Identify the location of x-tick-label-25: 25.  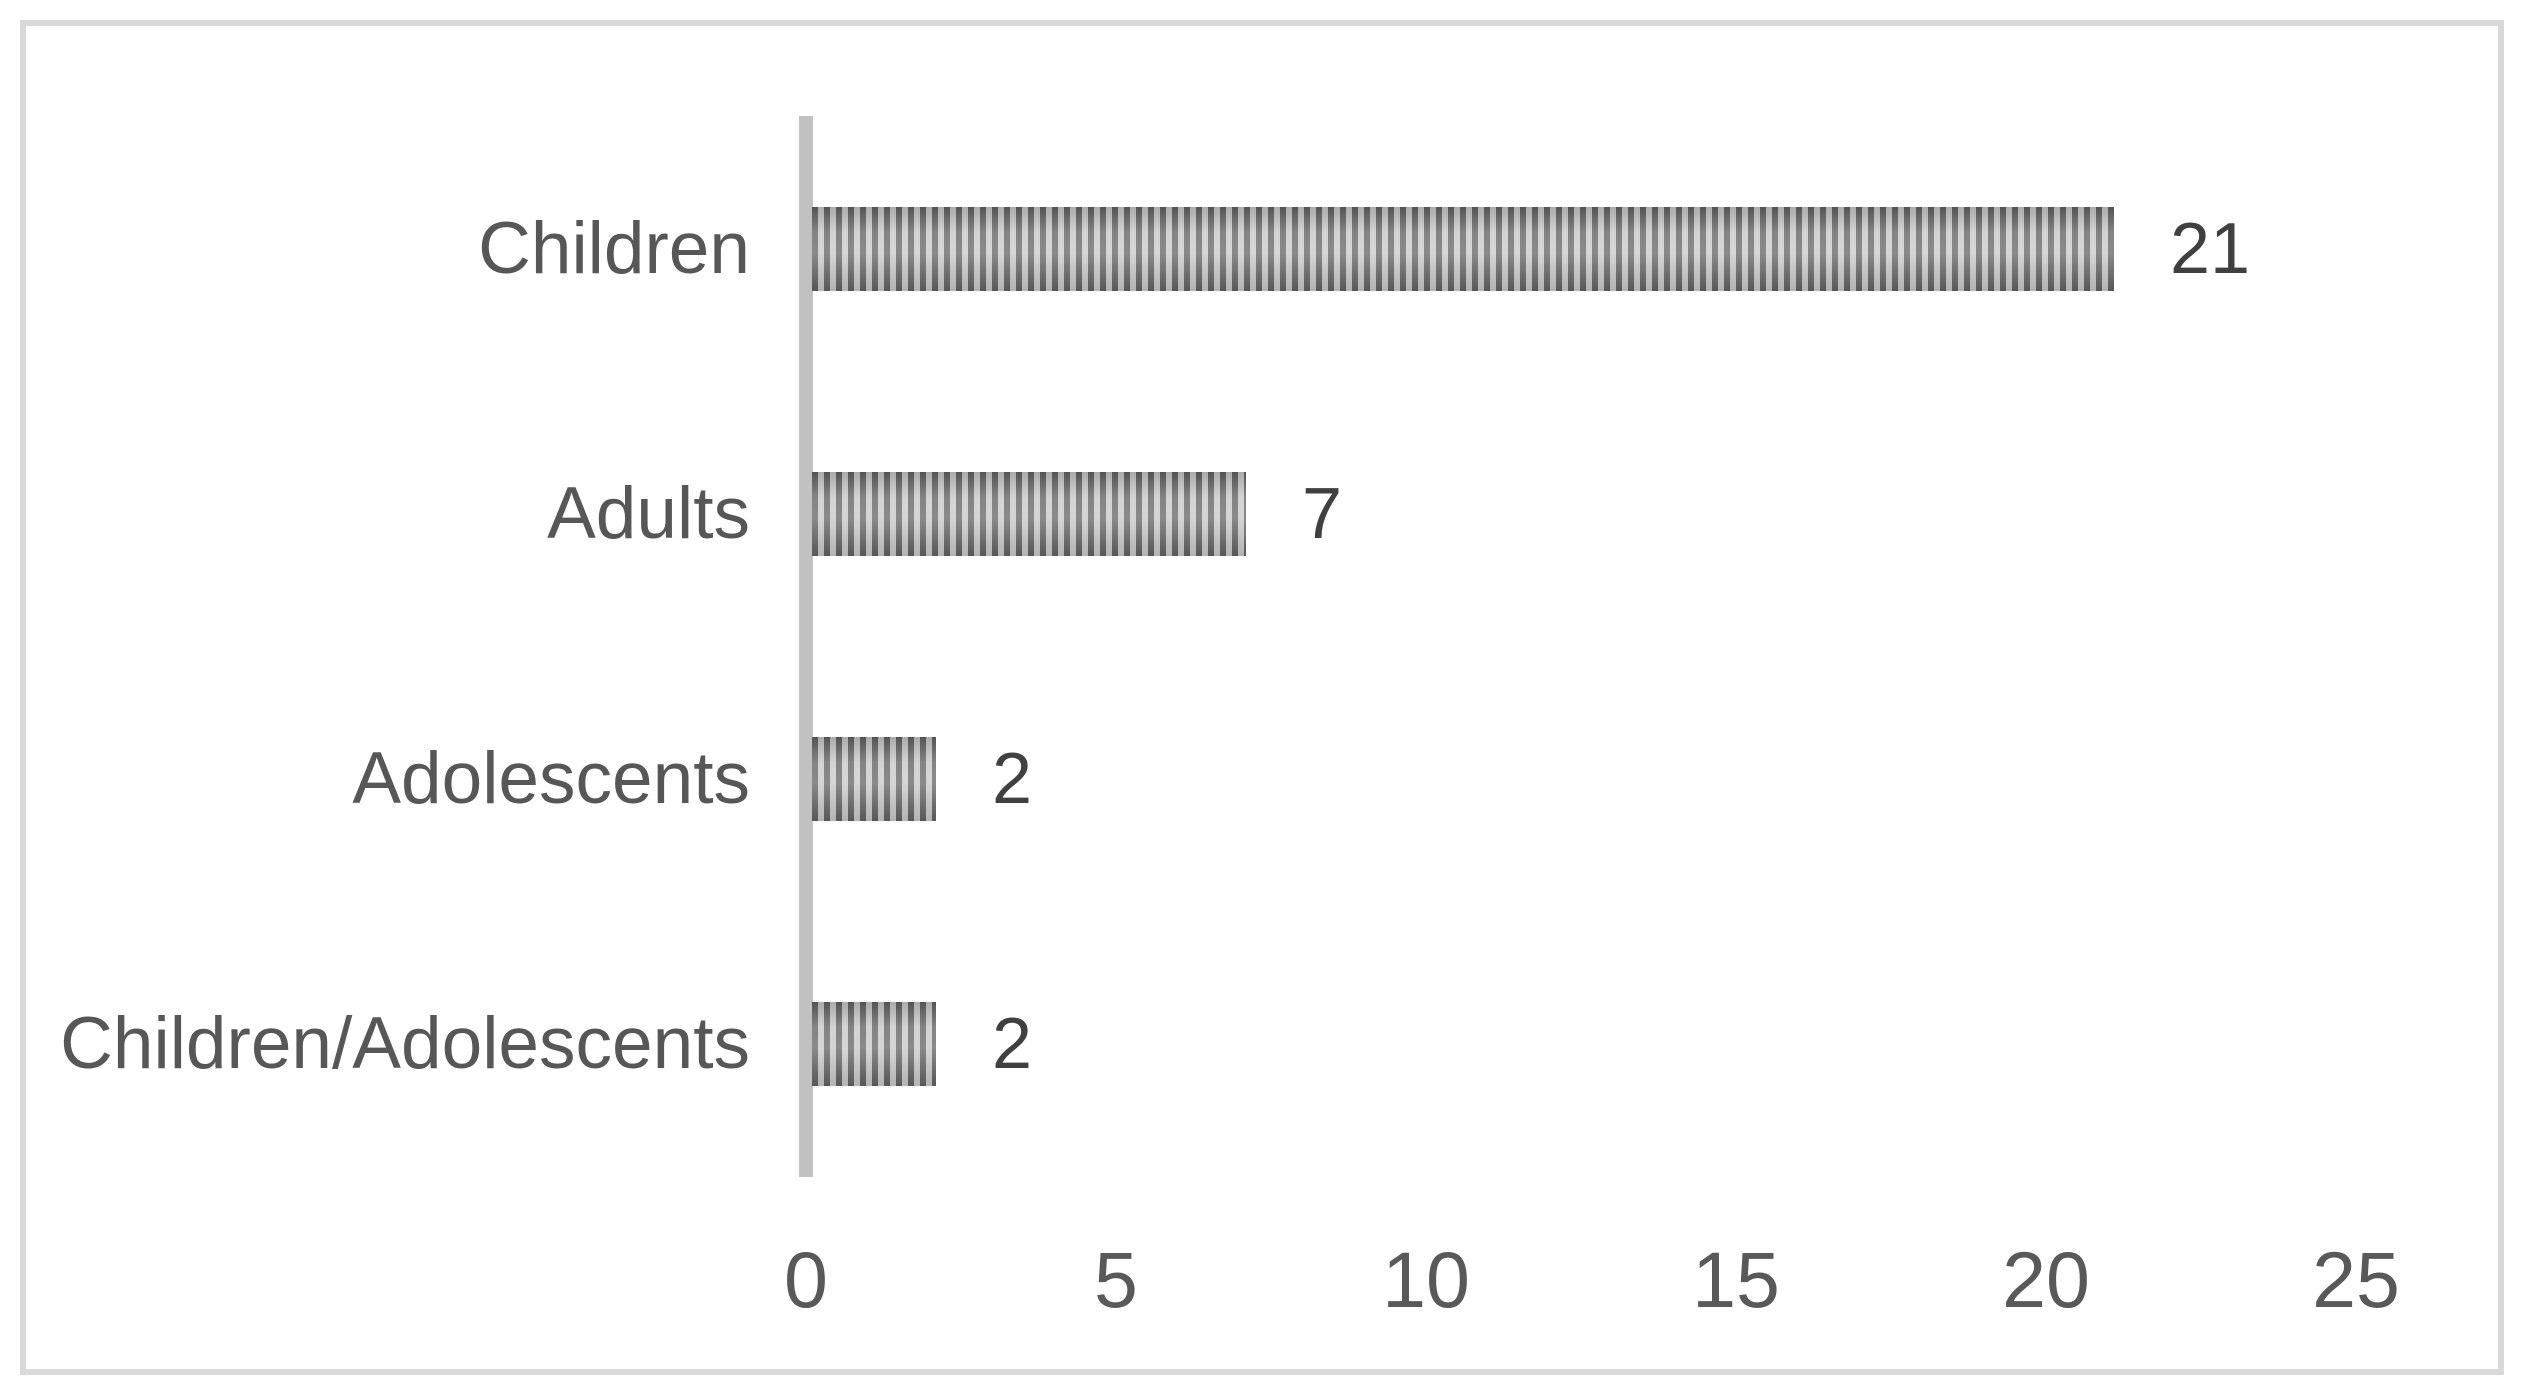
(2356, 1279).